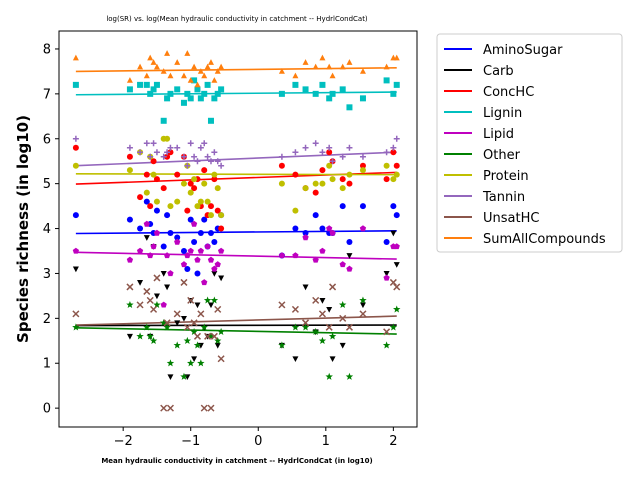 The image size is (640, 480). What do you see at coordinates (51, 229) in the screenshot?
I see `y-axis: 0 1 2 3 4 5 6 7 8` at bounding box center [51, 229].